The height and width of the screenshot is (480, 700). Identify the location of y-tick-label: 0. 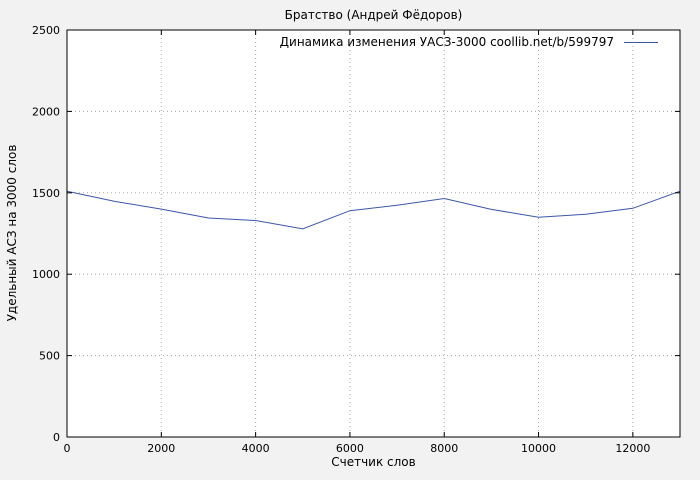
(56, 437).